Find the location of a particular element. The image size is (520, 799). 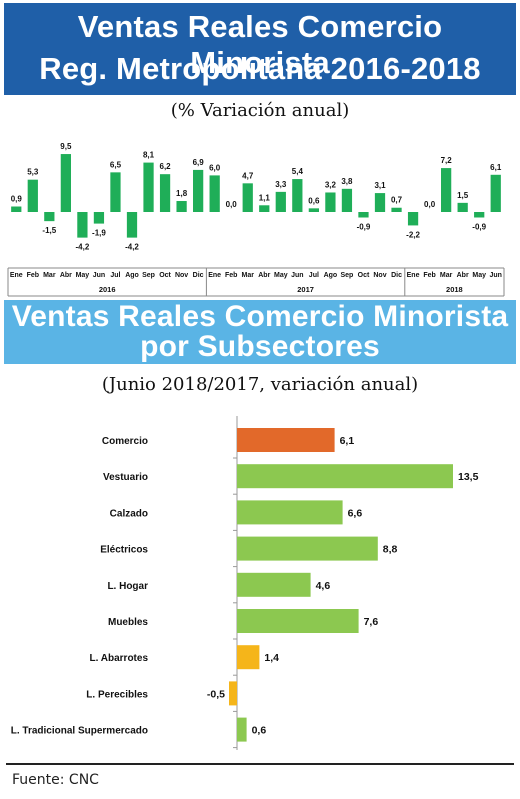

month-label-4: May is located at coordinates (83, 275).